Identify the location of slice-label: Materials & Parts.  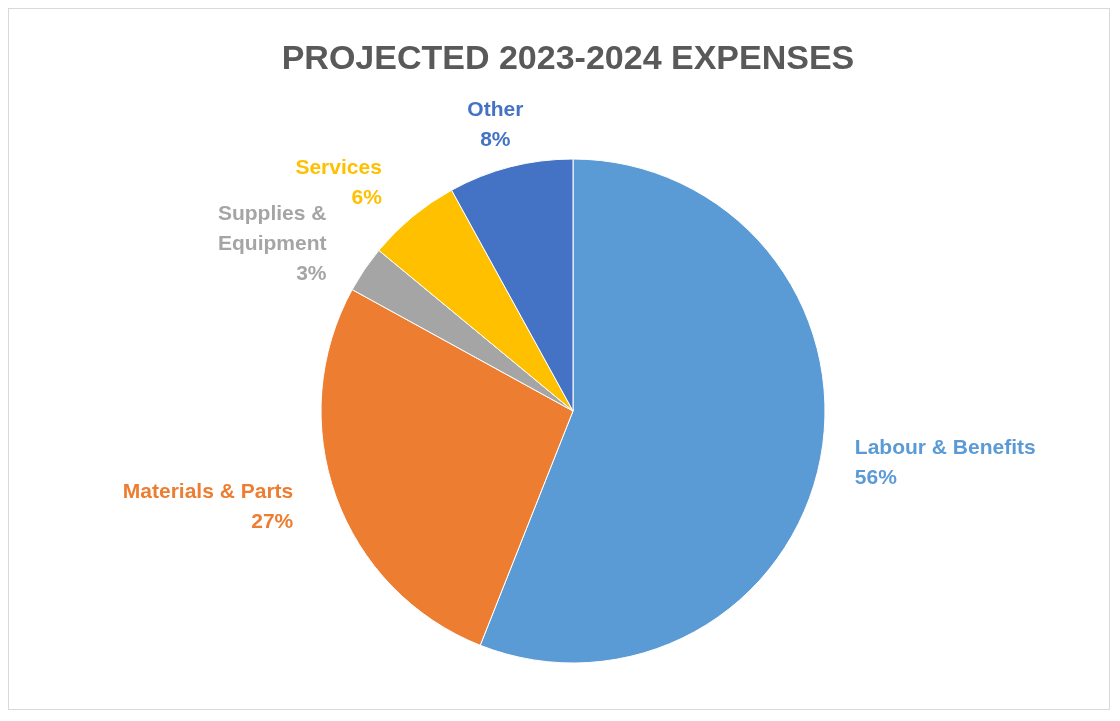
(208, 490).